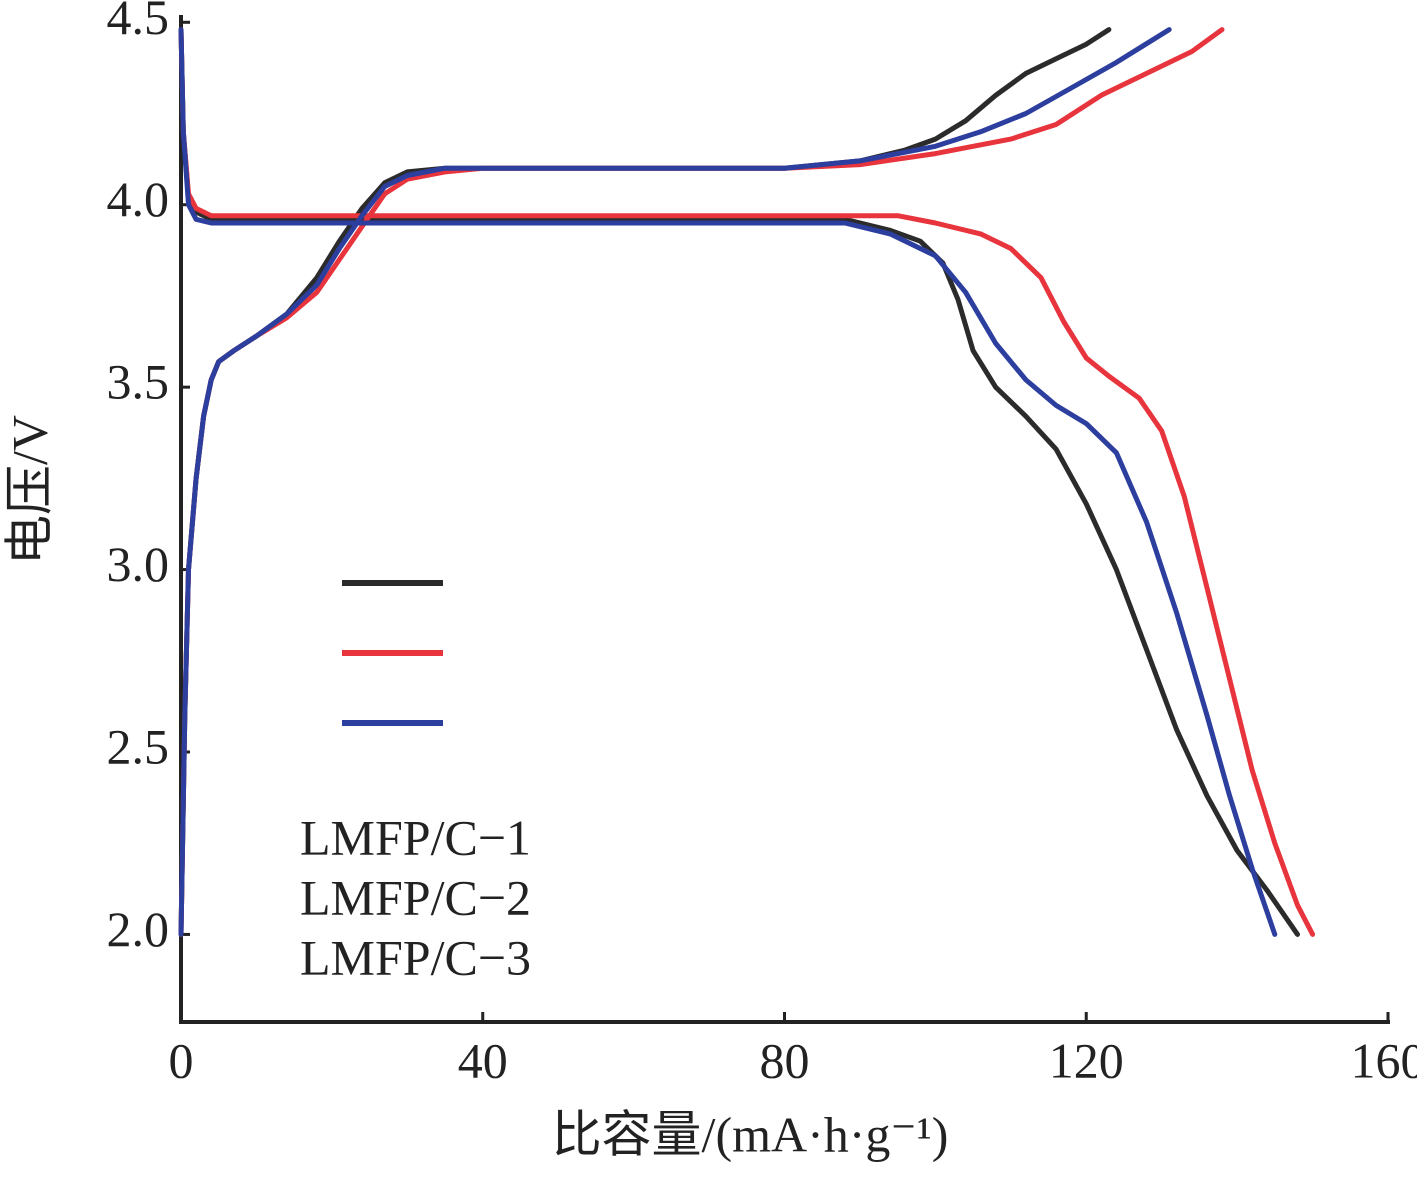 The height and width of the screenshot is (1181, 1417). I want to click on y-tick-label: 3.0, so click(138, 564).